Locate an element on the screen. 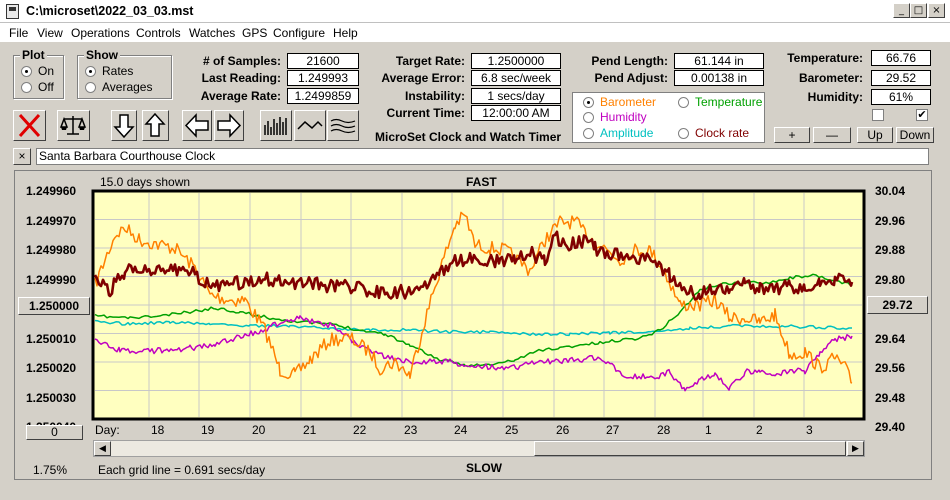  x-tick-label: 28 is located at coordinates (664, 430).